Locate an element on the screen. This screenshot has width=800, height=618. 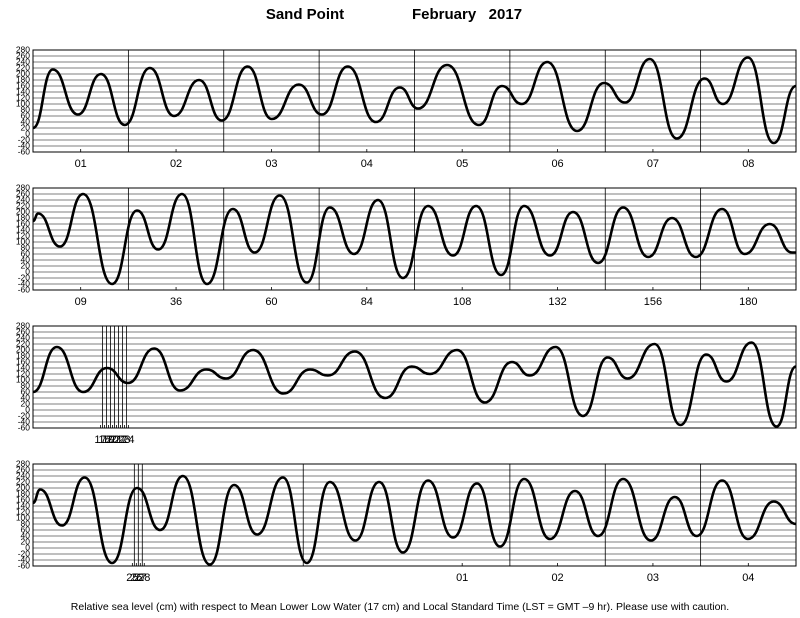
x-tick-label: 28 is located at coordinates (144, 578).